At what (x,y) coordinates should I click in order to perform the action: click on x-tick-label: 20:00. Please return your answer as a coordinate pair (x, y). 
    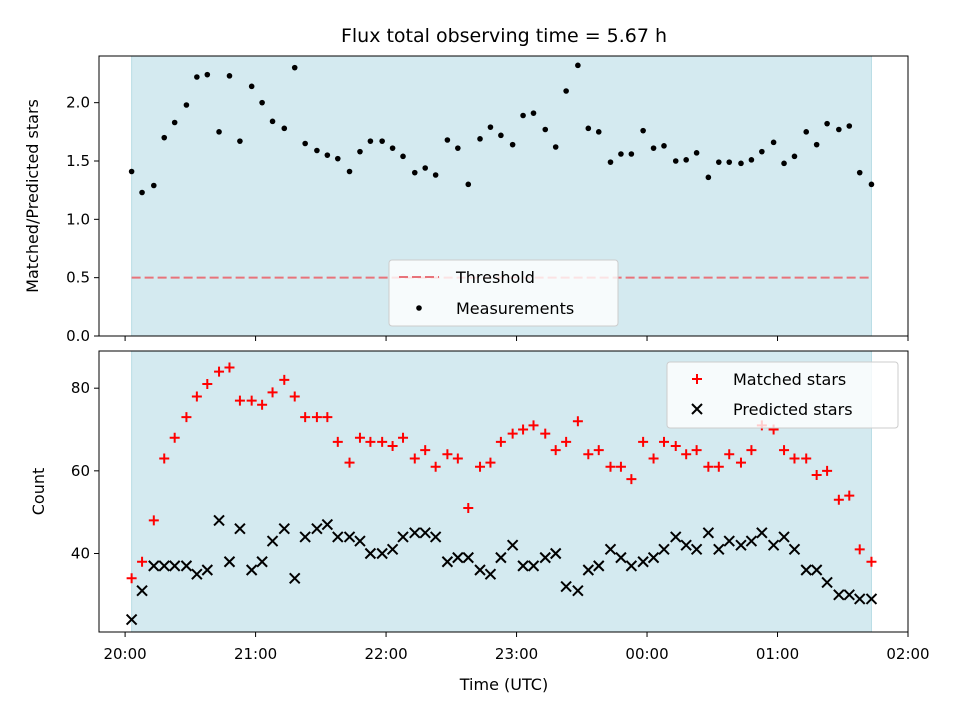
    Looking at the image, I should click on (124, 654).